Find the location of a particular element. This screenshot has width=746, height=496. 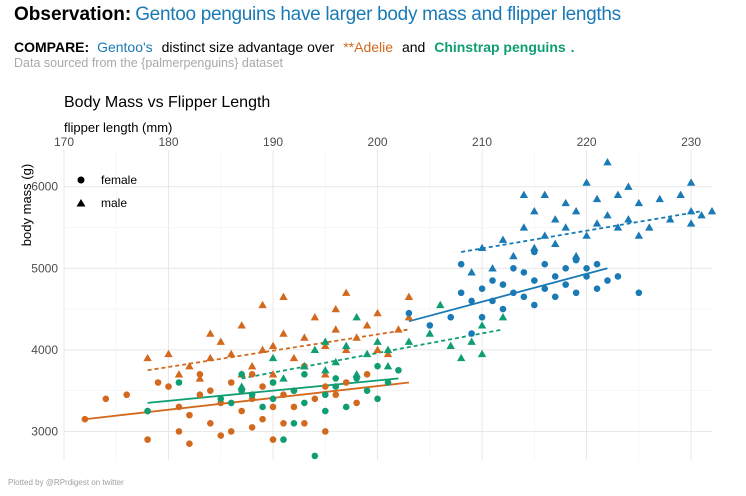

chart-title: Body Mass vs Flipper Length is located at coordinates (167, 102).